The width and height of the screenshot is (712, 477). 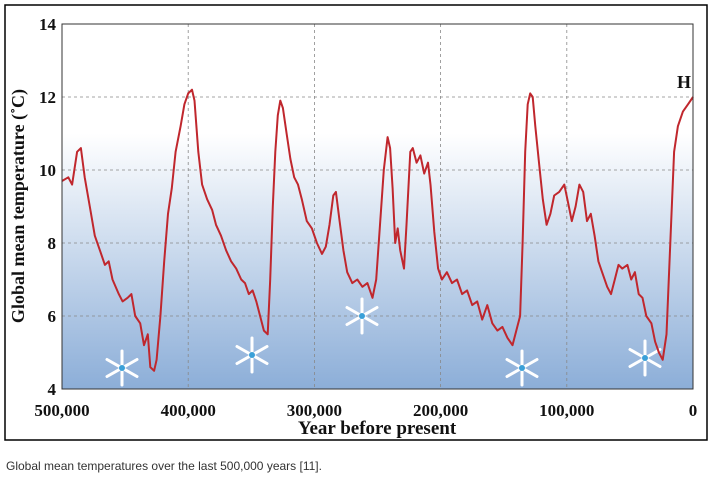 What do you see at coordinates (47, 170) in the screenshot?
I see `y-tick-label: 10` at bounding box center [47, 170].